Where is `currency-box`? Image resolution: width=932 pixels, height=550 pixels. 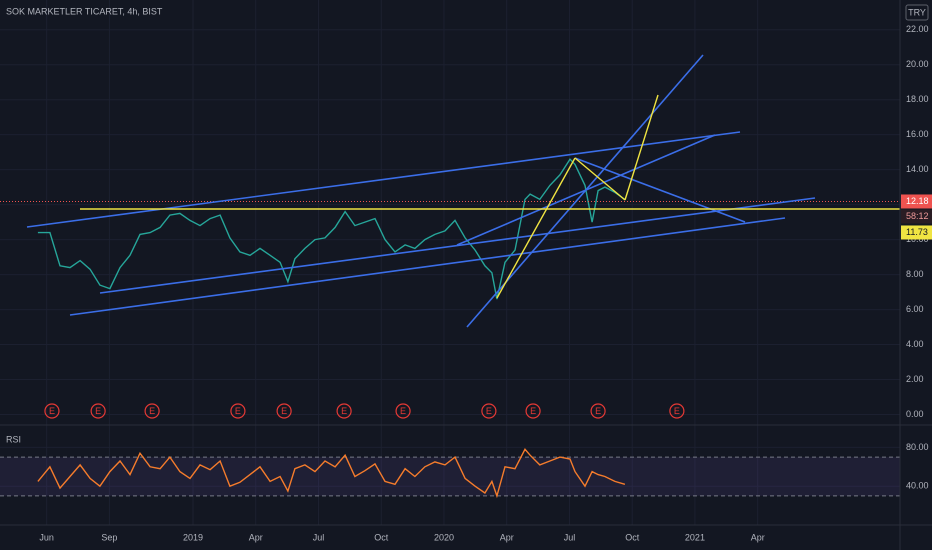
currency-box is located at coordinates (917, 12).